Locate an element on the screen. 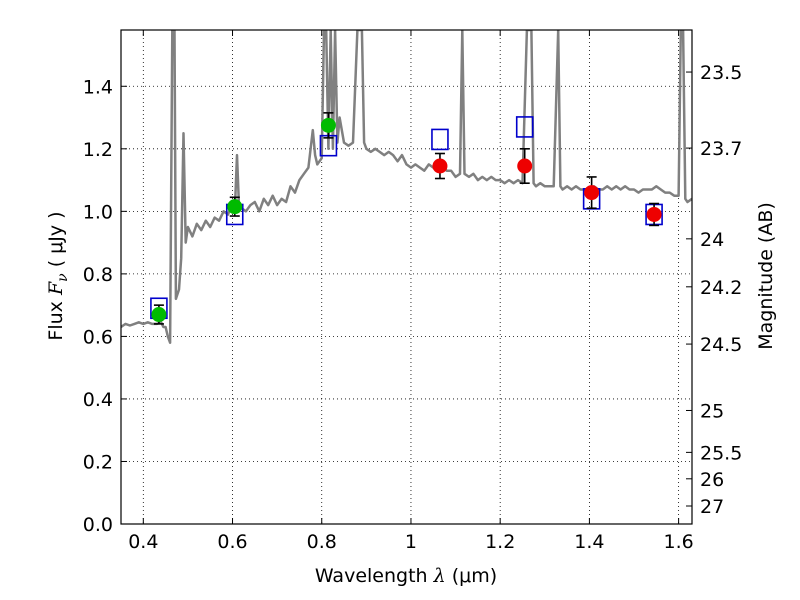 Image resolution: width=800 pixels, height=600 pixels. y2-tick-label-7: 26 is located at coordinates (712, 480).